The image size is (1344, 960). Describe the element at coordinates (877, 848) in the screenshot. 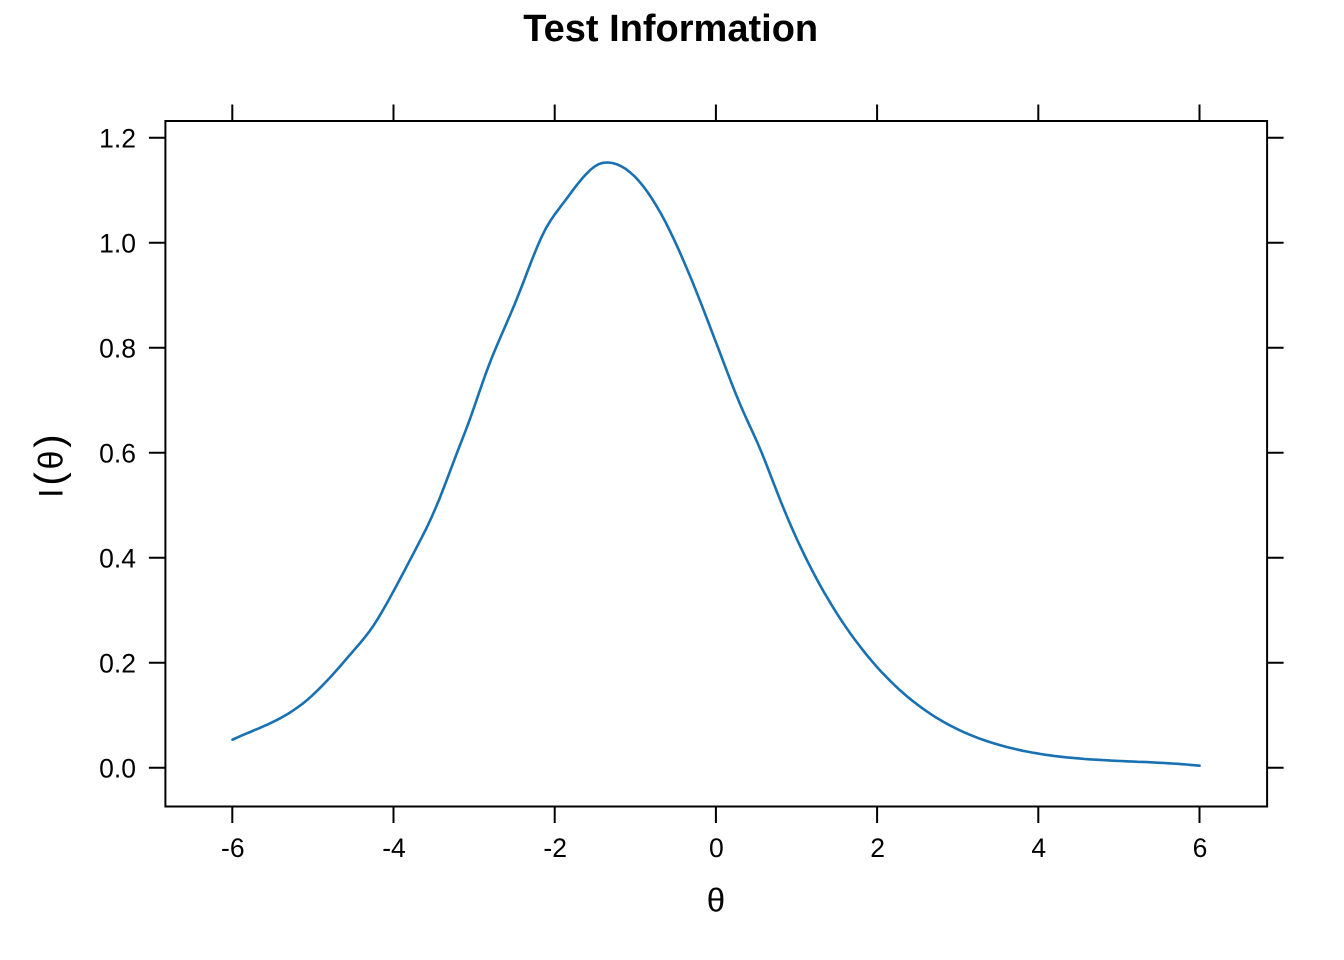

I see `svg-text: 2` at that location.